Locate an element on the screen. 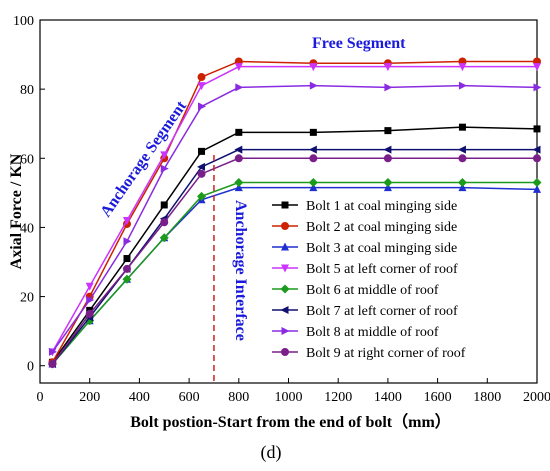 The width and height of the screenshot is (550, 471). legend-item-1: Bolt 1 at coal minging side is located at coordinates (364, 206).